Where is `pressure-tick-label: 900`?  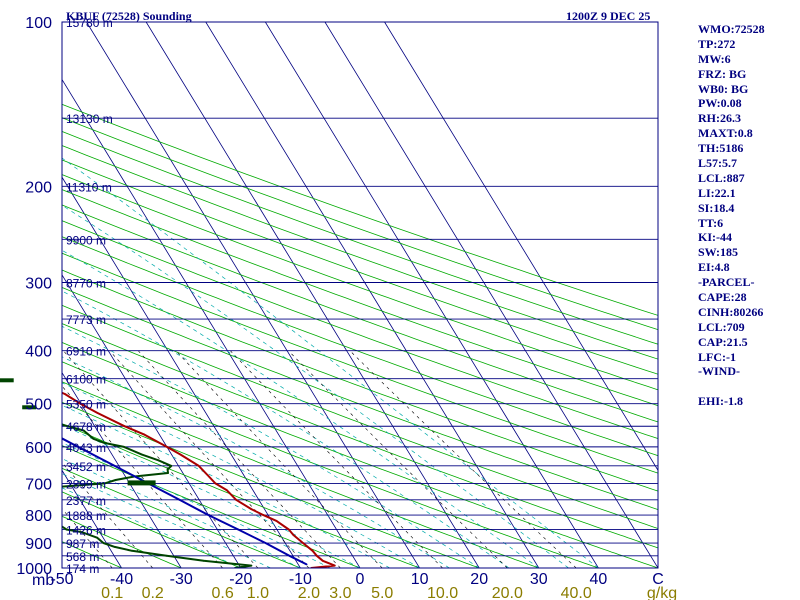 pressure-tick-label: 900 is located at coordinates (38, 544).